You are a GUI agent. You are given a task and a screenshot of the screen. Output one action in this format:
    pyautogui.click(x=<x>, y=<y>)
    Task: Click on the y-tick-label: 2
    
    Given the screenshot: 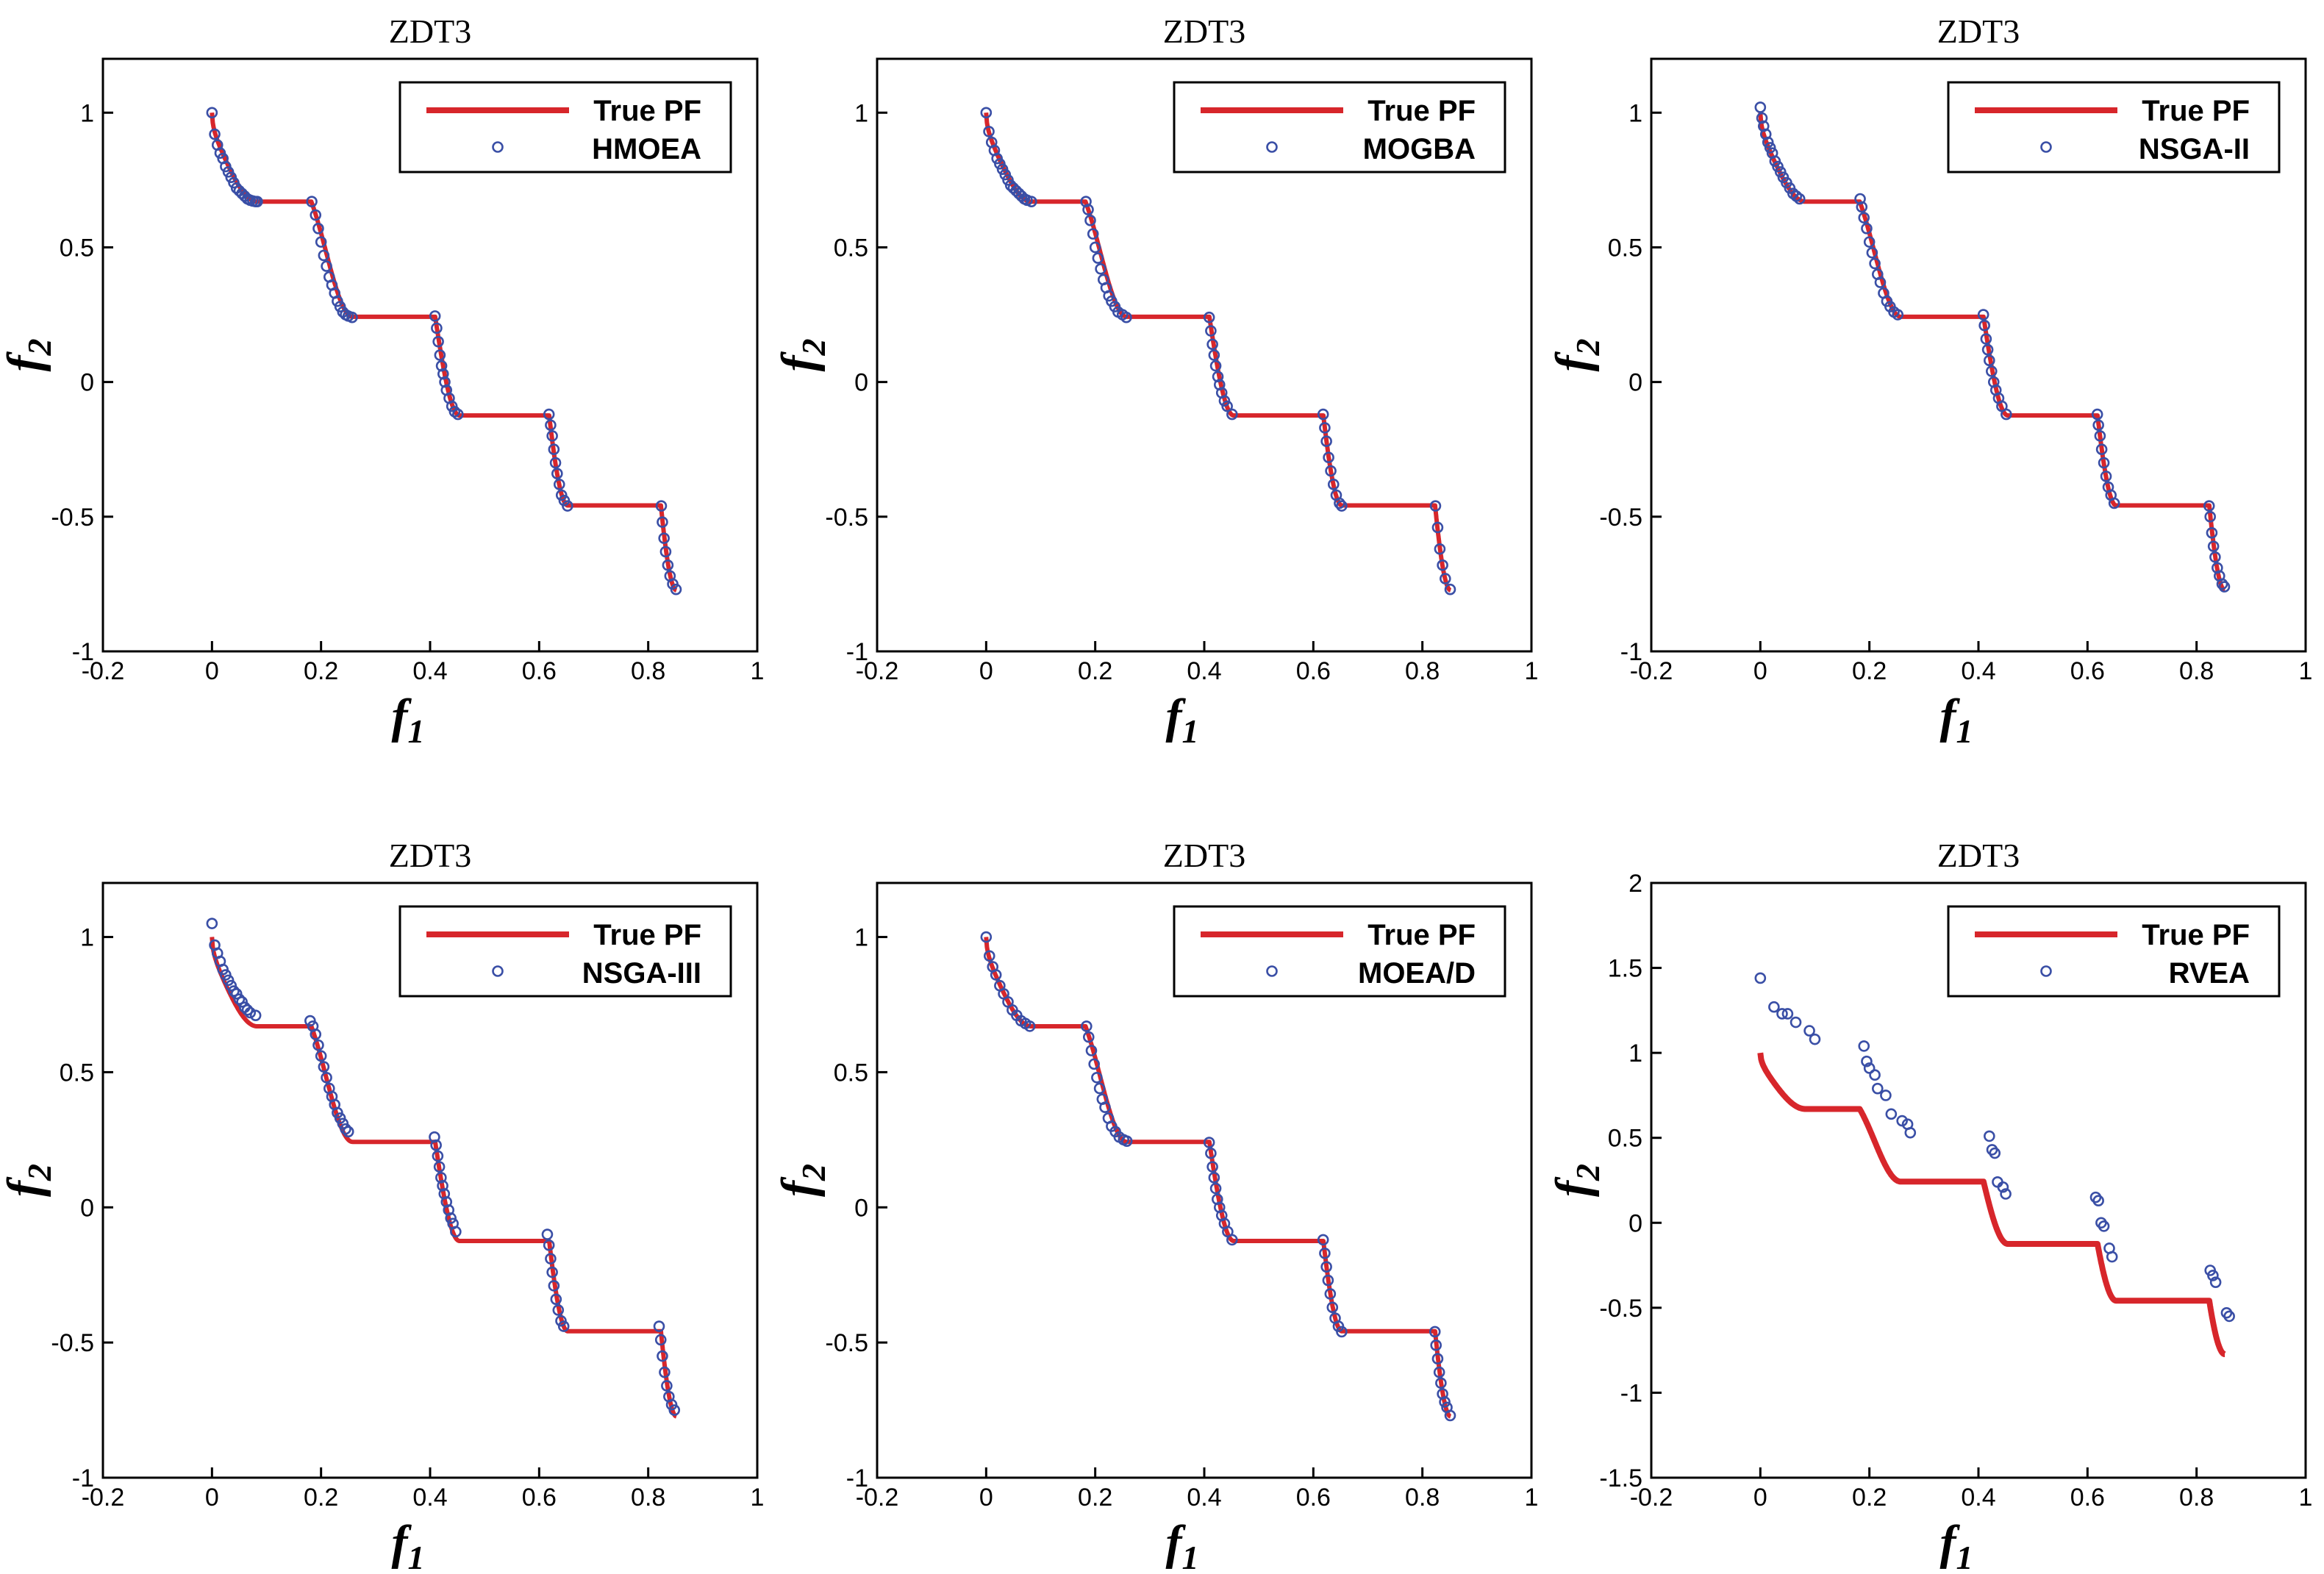 What is the action you would take?
    pyautogui.click(x=1635, y=884)
    